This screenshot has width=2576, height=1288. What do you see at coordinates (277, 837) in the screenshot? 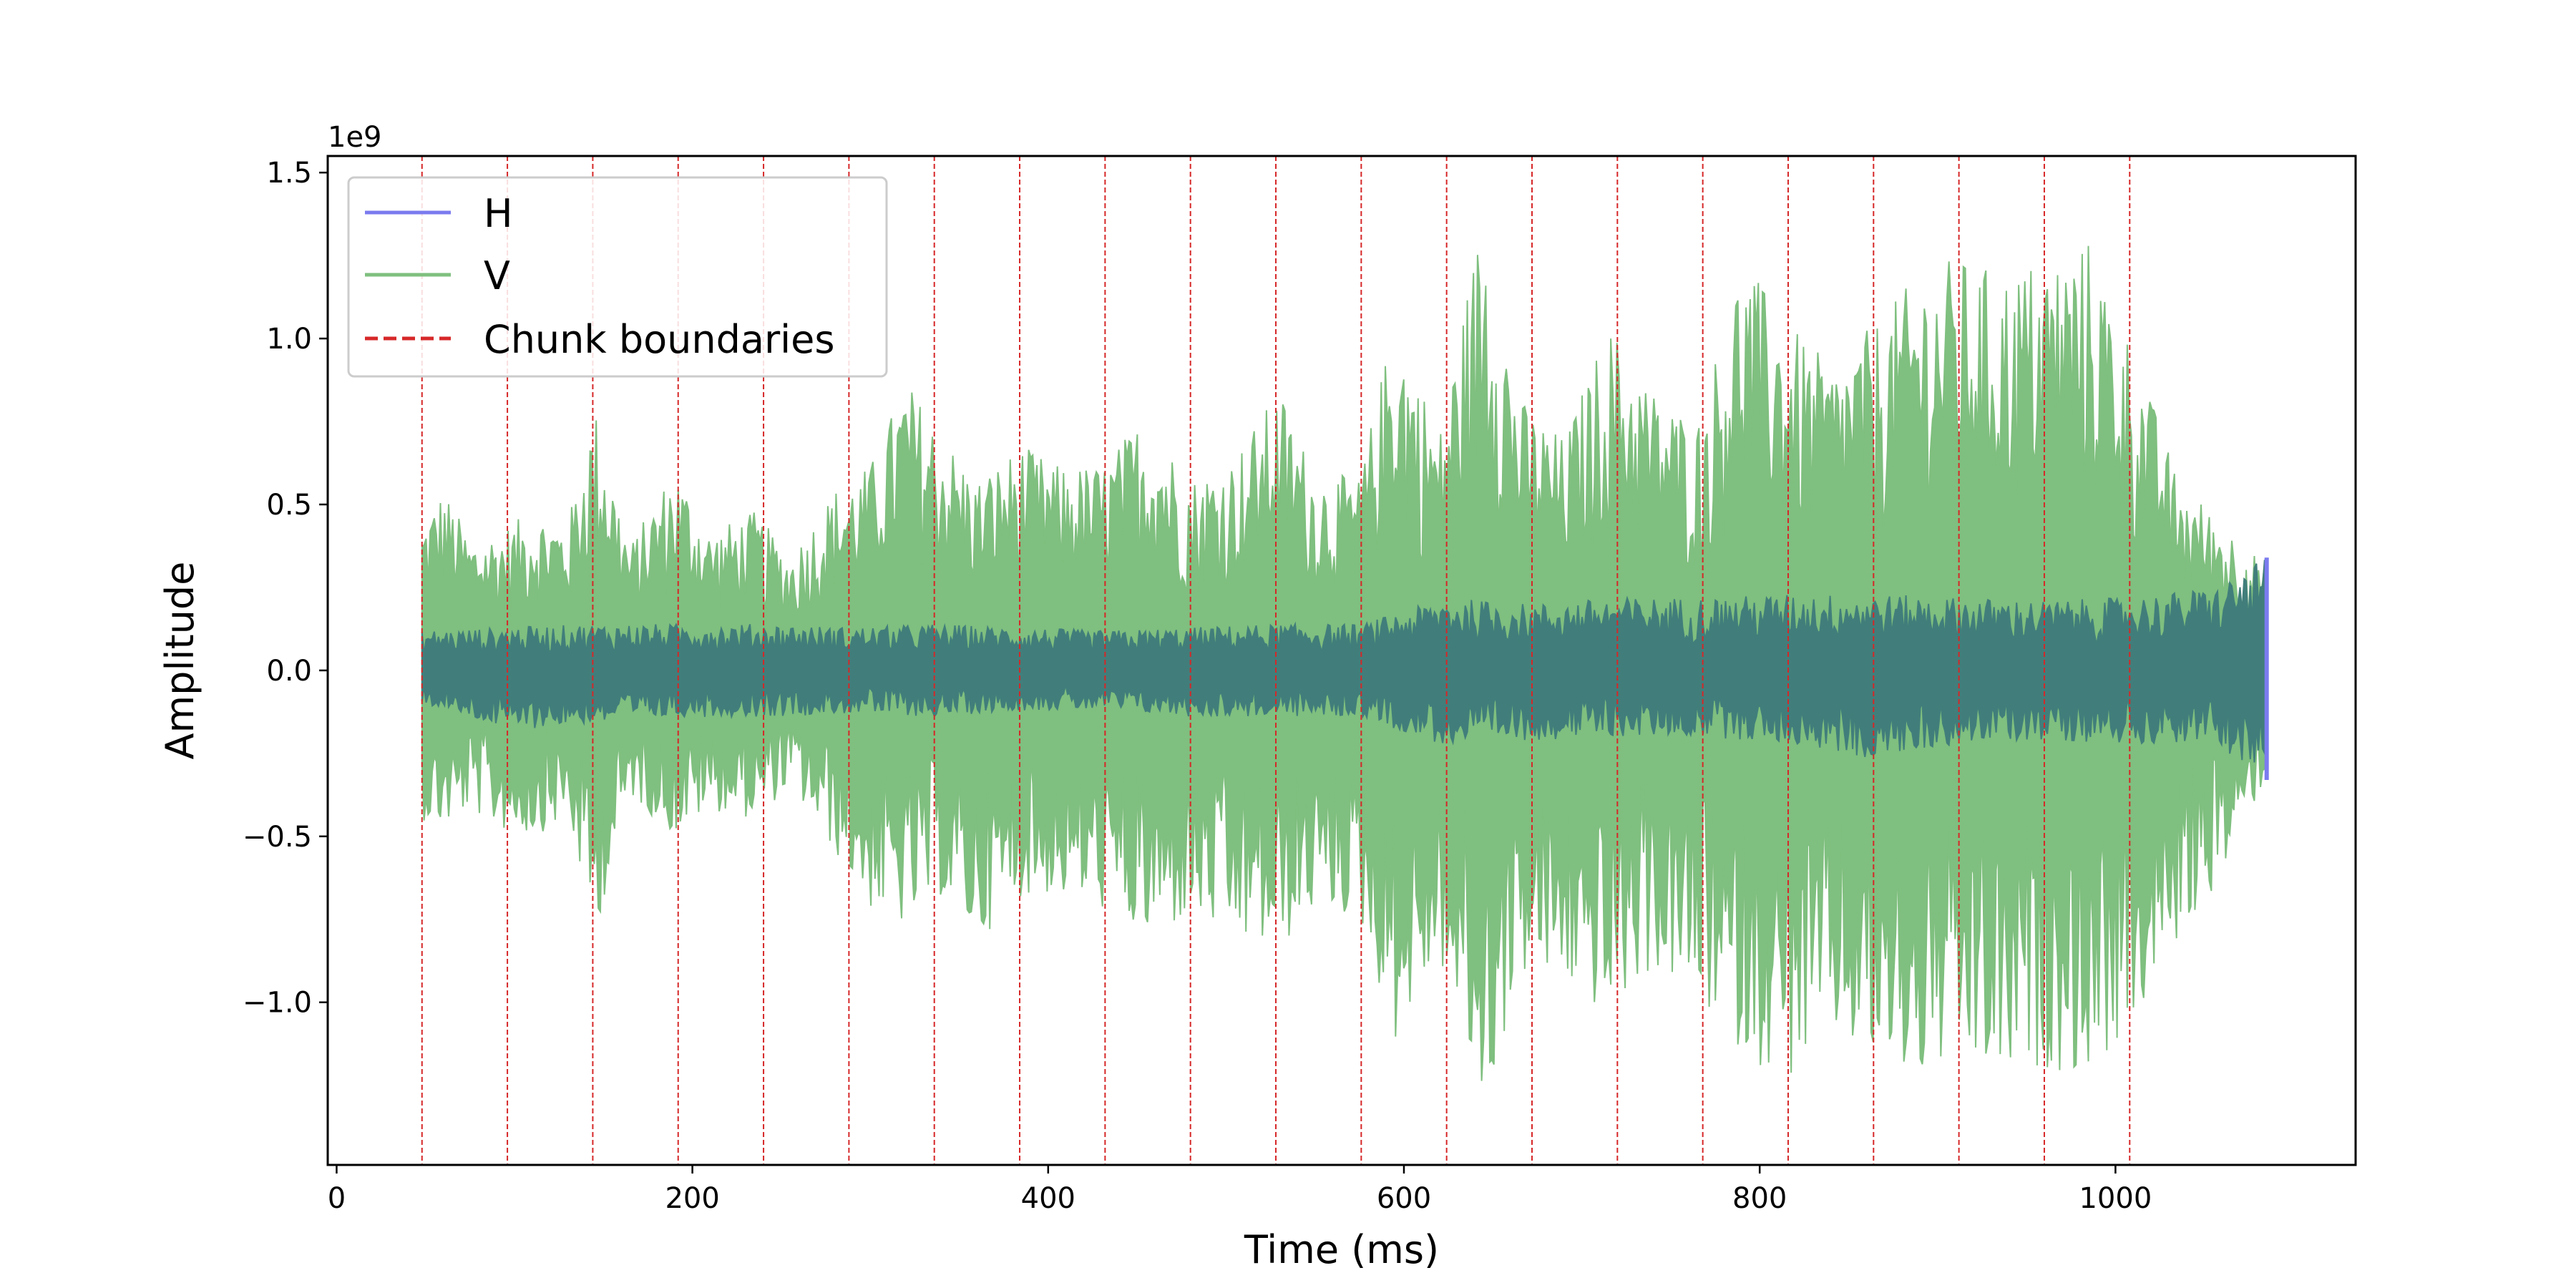
I see `y-tick-label: −0.5` at bounding box center [277, 837].